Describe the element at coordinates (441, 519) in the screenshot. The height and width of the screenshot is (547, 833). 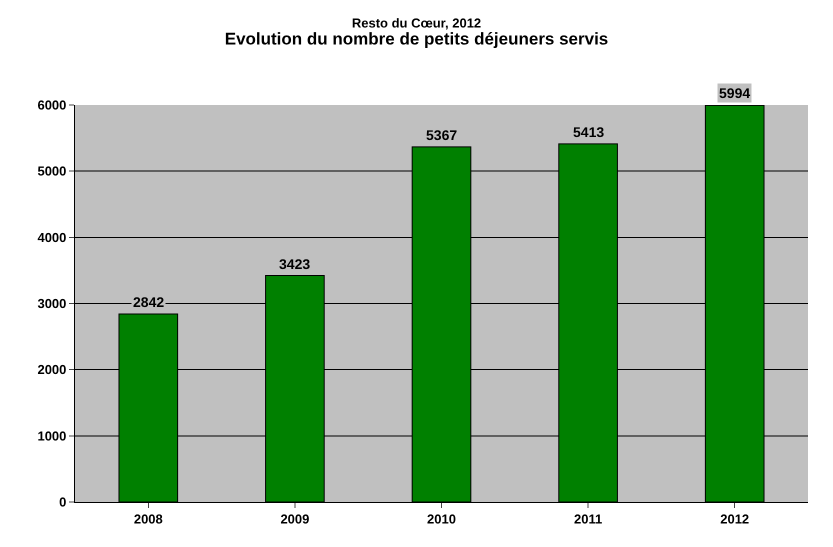
I see `x-tick-label: 2010` at that location.